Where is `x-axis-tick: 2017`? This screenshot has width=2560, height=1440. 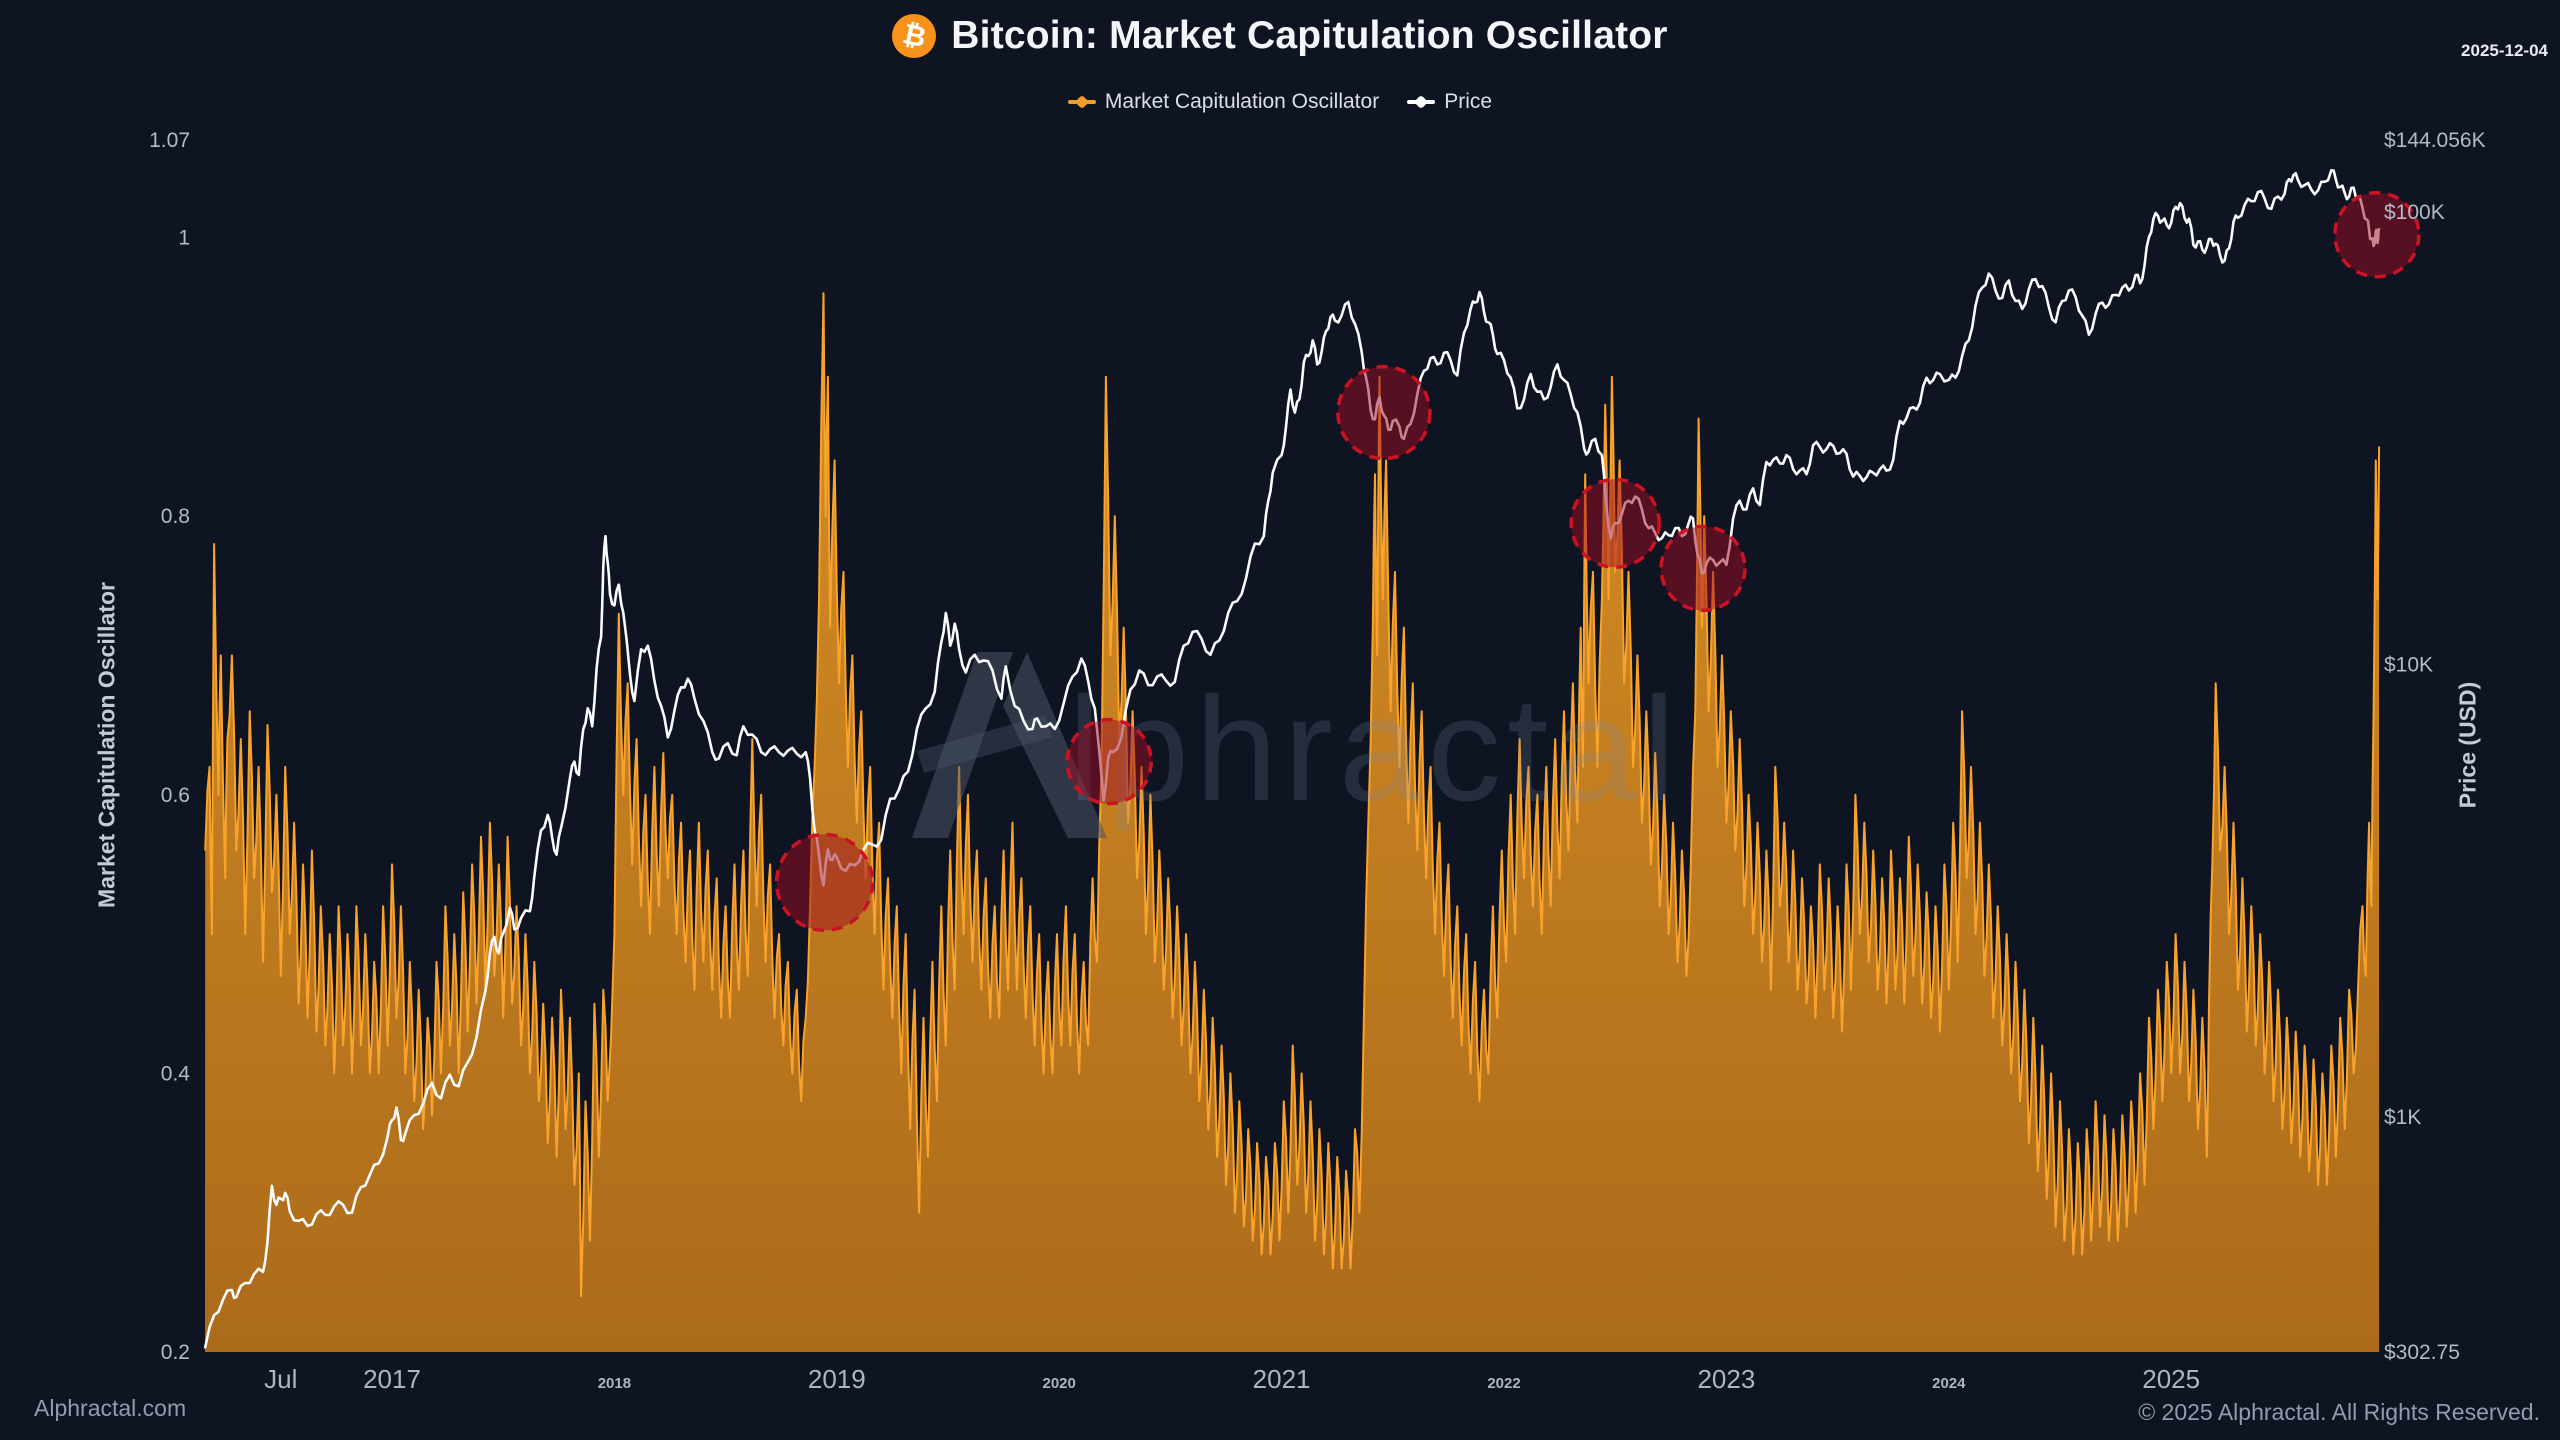
x-axis-tick: 2017 is located at coordinates (392, 1379).